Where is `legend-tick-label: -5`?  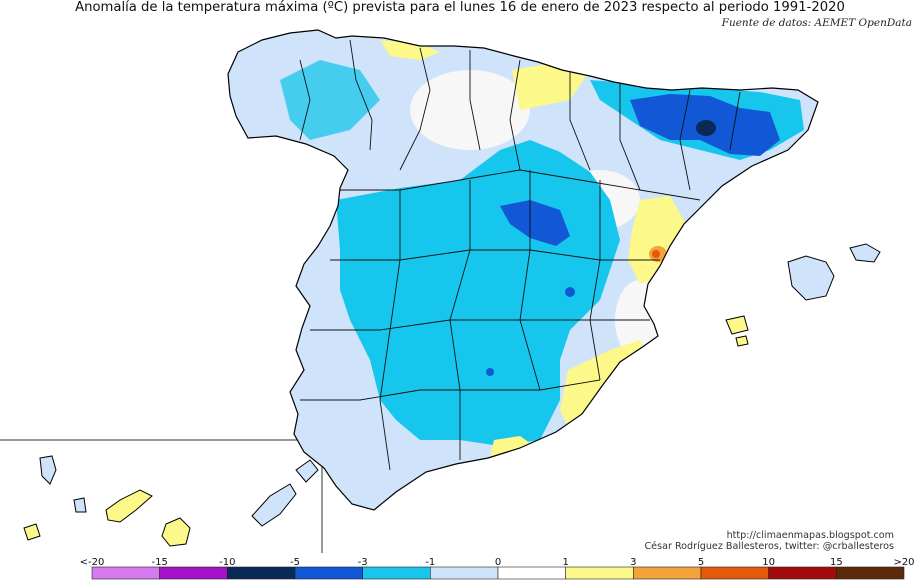 legend-tick-label: -5 is located at coordinates (295, 562).